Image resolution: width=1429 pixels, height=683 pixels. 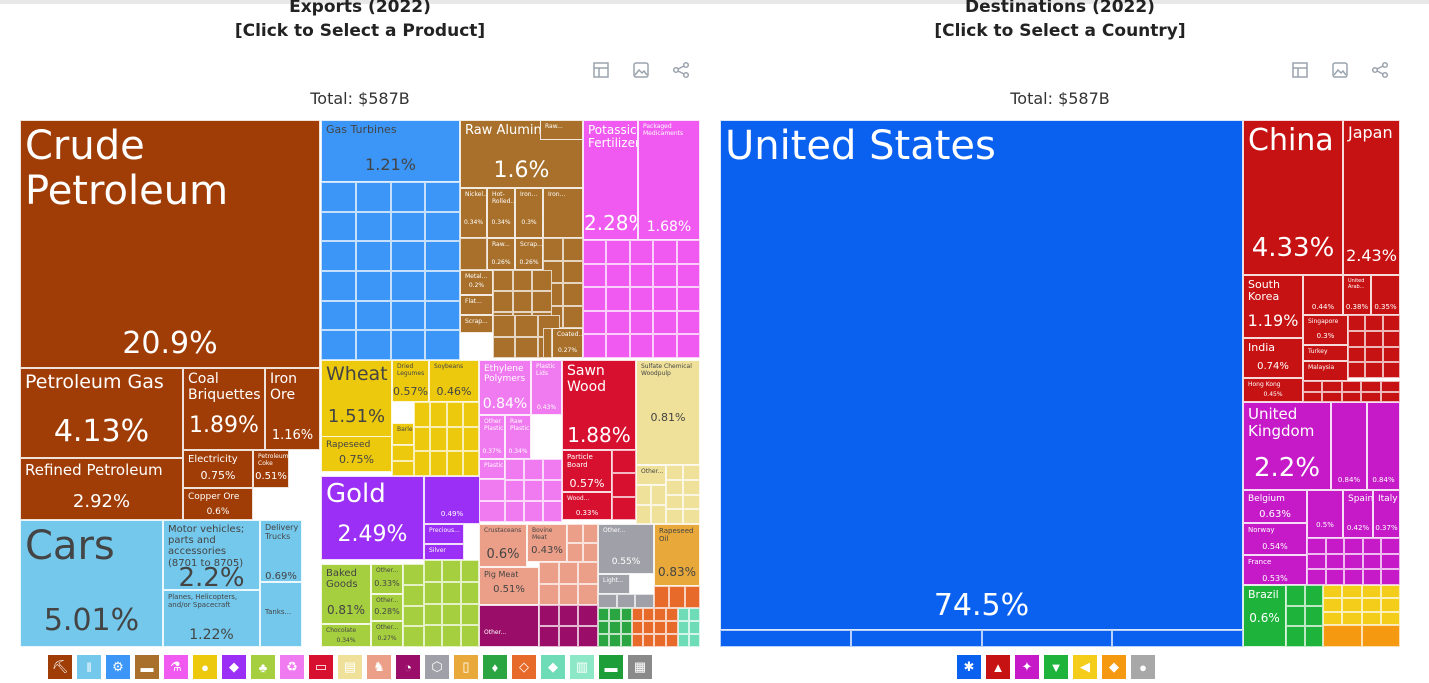 What do you see at coordinates (1386, 514) in the screenshot?
I see `destination-cell-italy: Italy 0.37%` at bounding box center [1386, 514].